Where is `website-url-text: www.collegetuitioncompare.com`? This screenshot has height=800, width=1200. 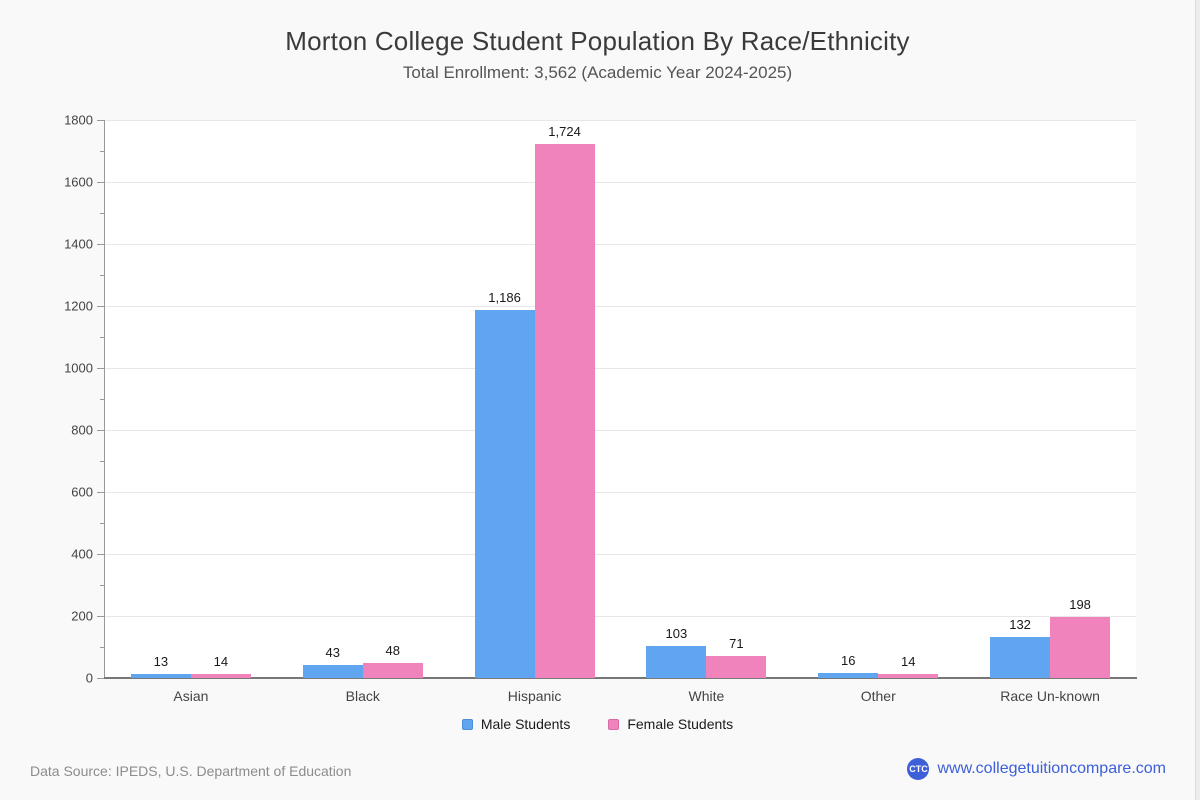
website-url-text: www.collegetuitioncompare.com is located at coordinates (1051, 768).